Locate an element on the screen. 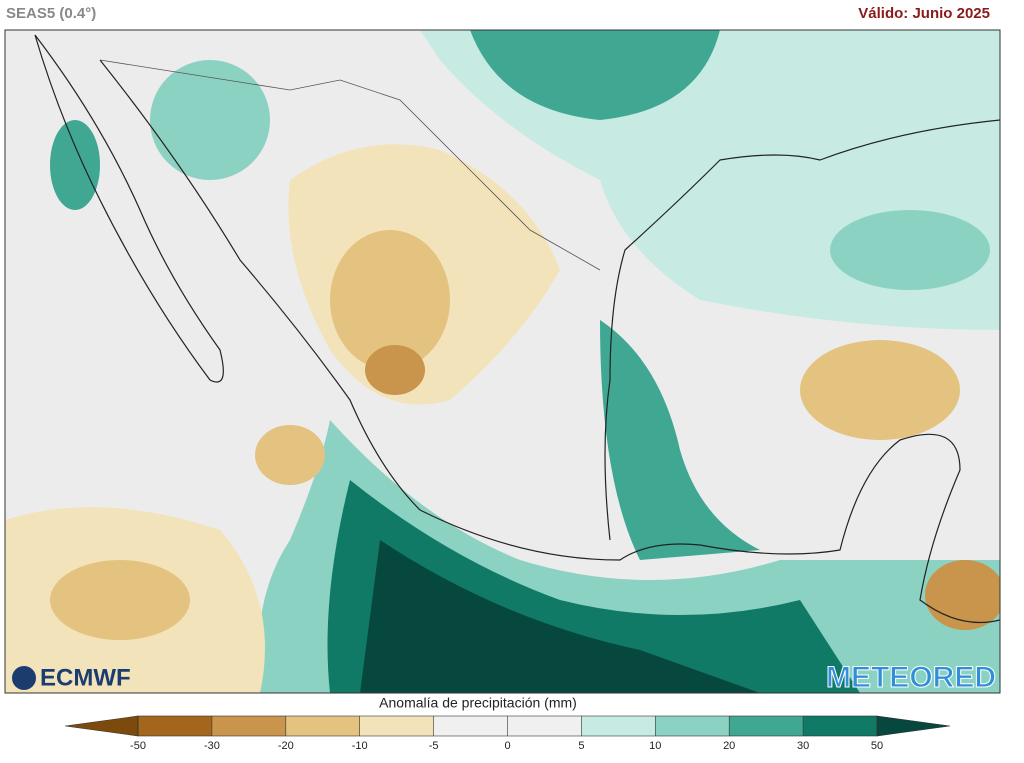  colorbar-tick-label: 0 is located at coordinates (507, 746).